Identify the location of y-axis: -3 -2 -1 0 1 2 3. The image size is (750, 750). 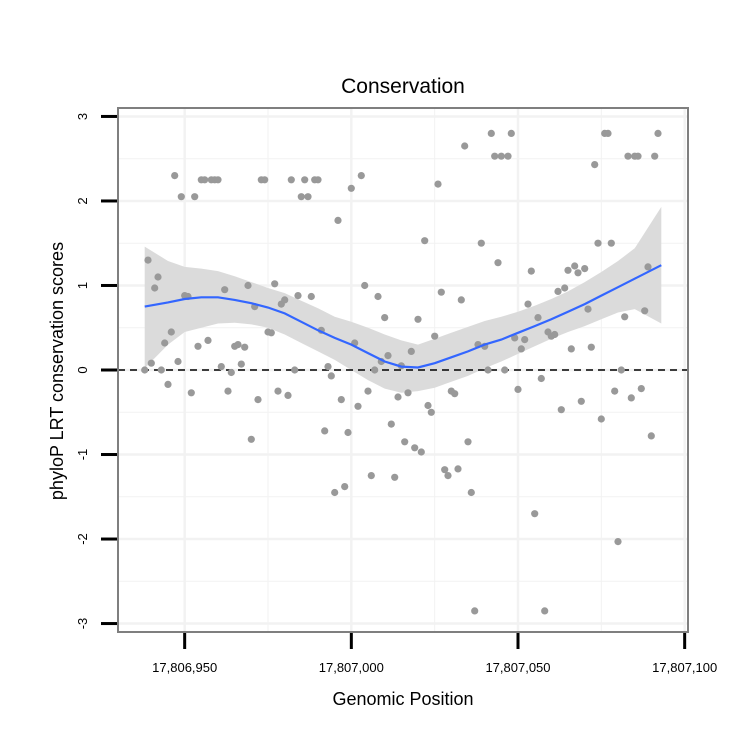
(96, 371).